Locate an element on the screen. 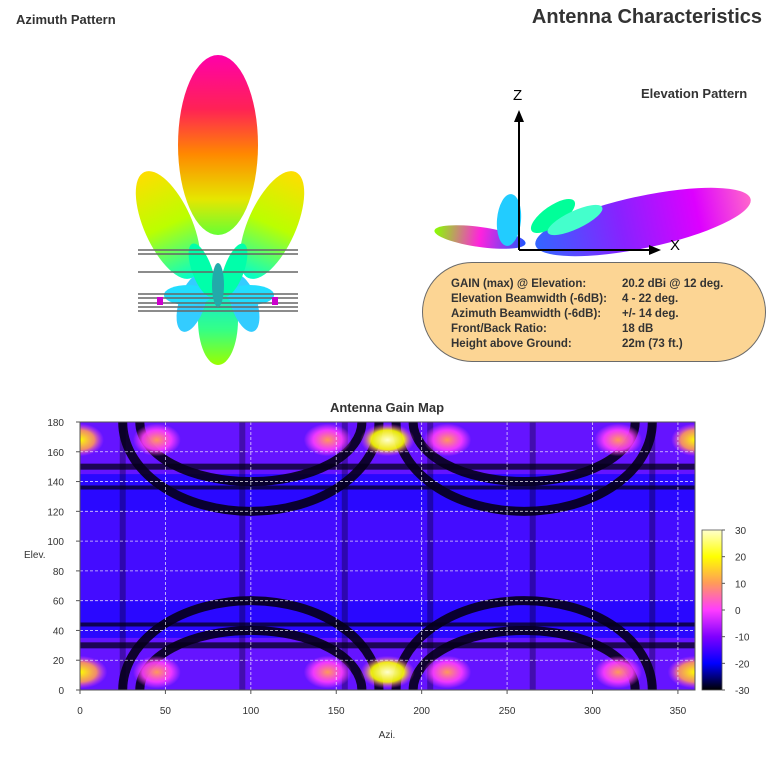 This screenshot has width=780, height=760. y-tick-label: 20 is located at coordinates (59, 661).